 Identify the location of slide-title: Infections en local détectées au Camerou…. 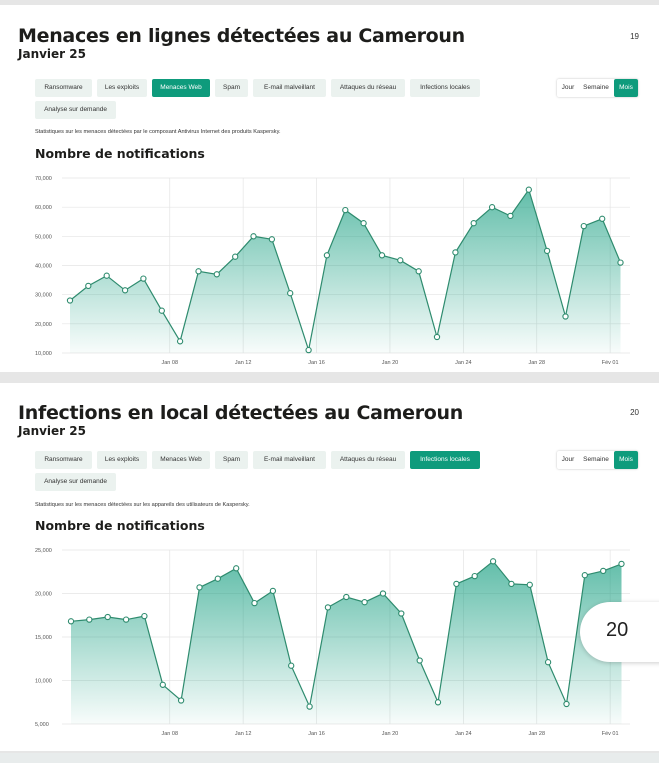
(240, 413).